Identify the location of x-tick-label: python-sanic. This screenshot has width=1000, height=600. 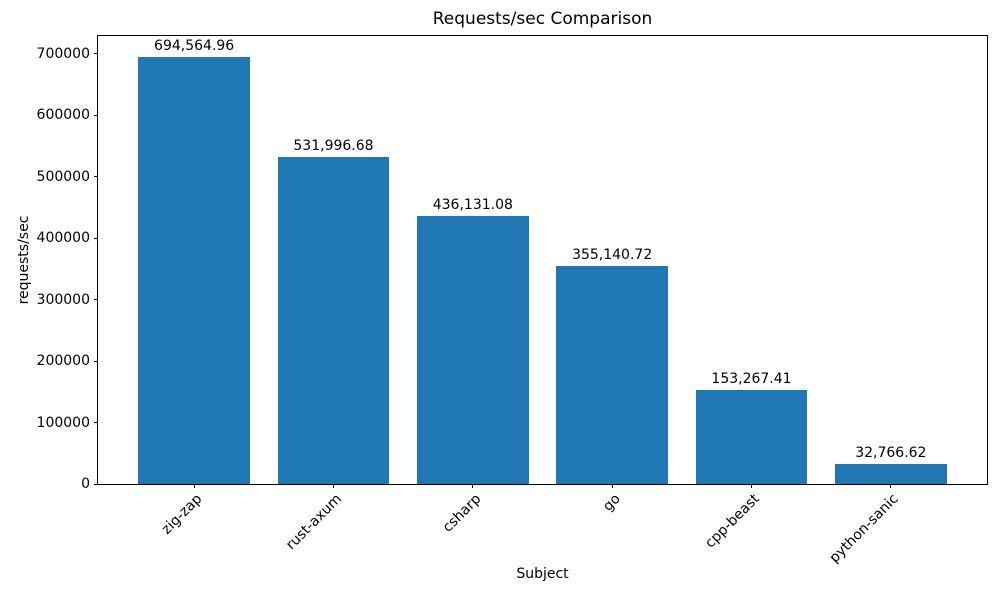
(864, 529).